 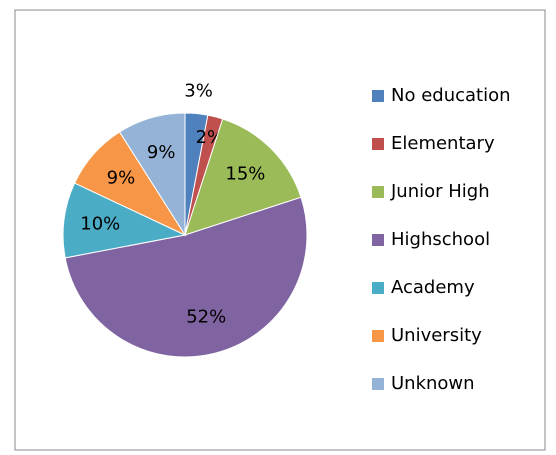 I want to click on legend-label: Elementary, so click(x=443, y=143).